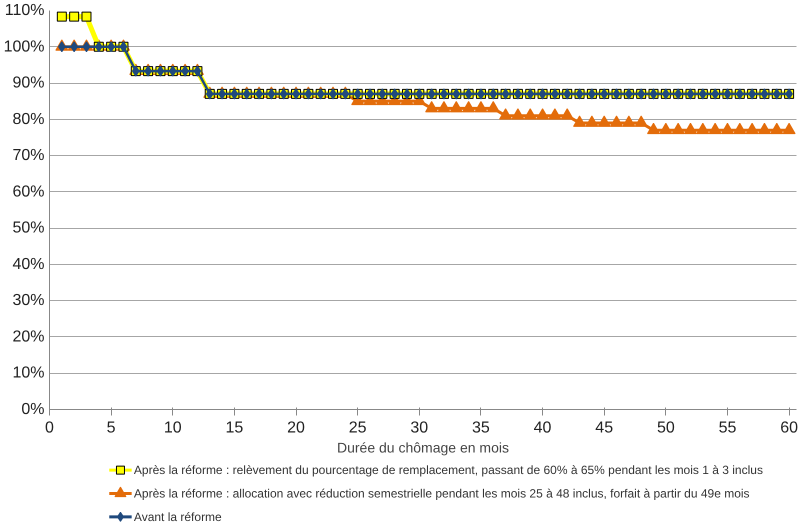 This screenshot has height=528, width=808. I want to click on y-tick-label: 20%, so click(28, 337).